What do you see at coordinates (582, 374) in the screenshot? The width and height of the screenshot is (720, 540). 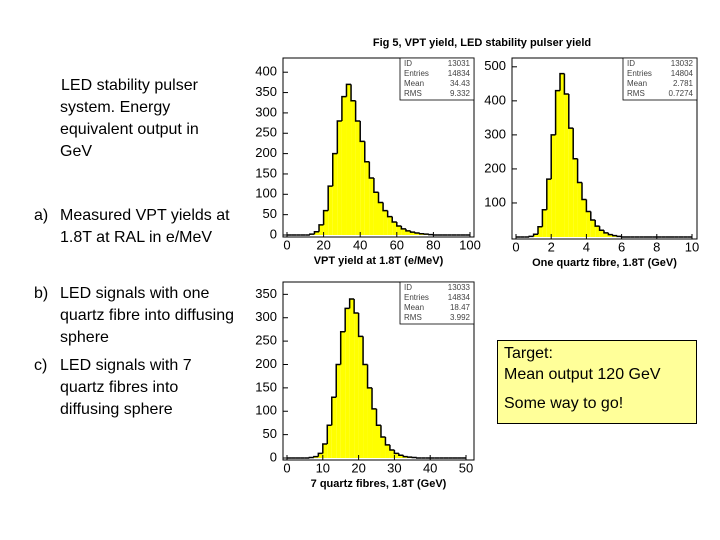 I see `note-line: Mean output 120 GeV` at bounding box center [582, 374].